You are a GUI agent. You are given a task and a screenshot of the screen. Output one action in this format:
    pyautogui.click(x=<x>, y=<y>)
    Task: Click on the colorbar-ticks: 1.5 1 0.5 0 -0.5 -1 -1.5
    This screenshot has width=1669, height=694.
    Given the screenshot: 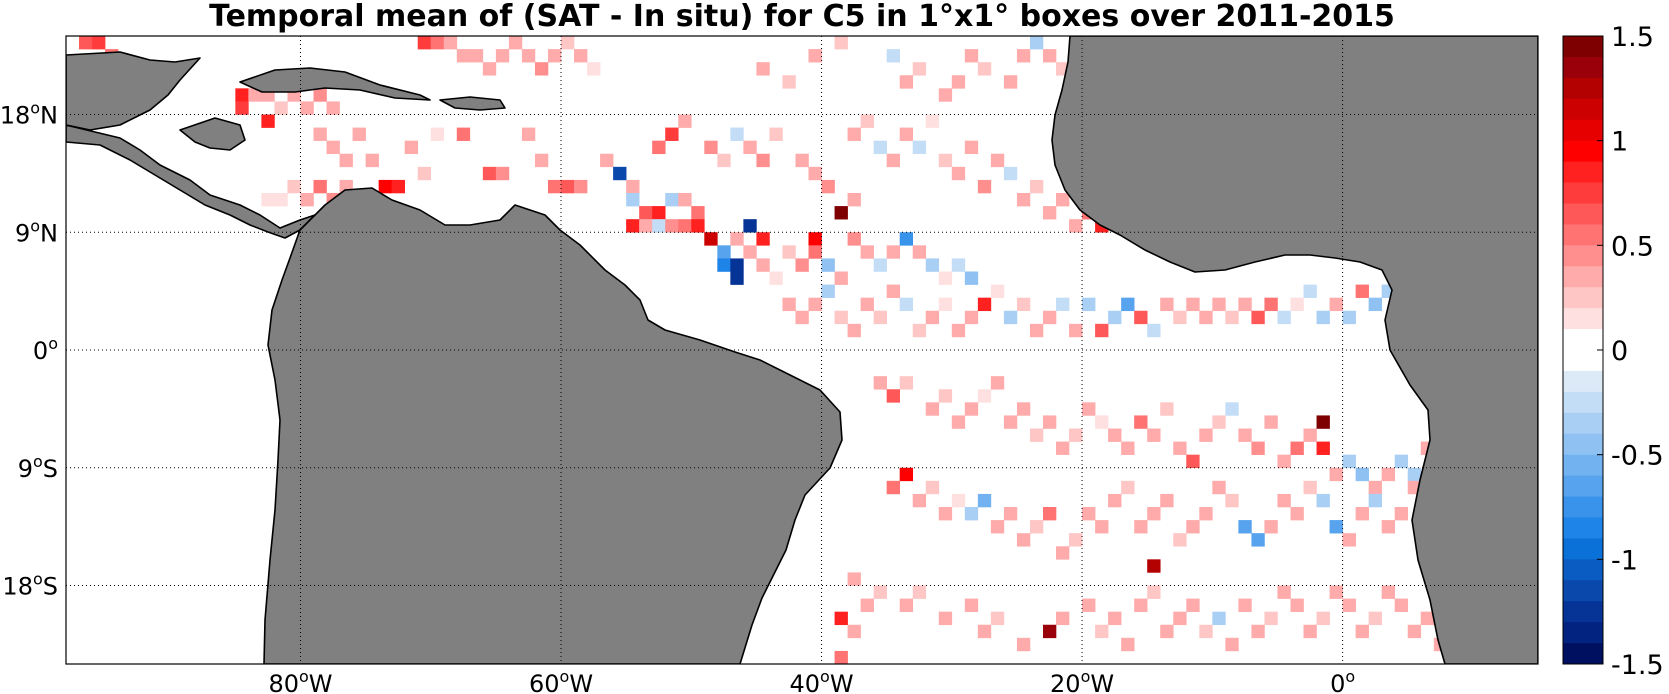 What is the action you would take?
    pyautogui.click(x=1630, y=351)
    